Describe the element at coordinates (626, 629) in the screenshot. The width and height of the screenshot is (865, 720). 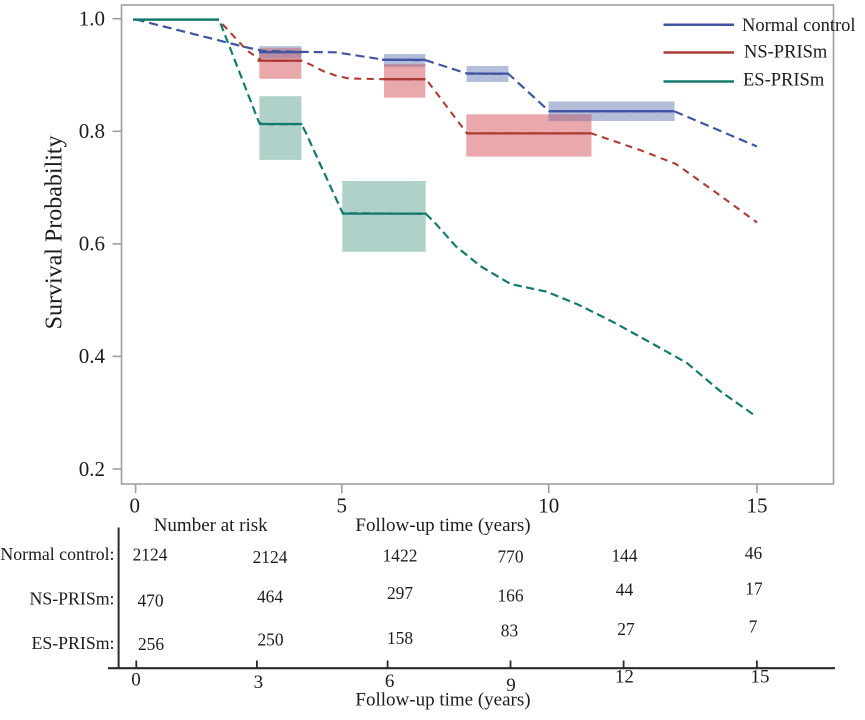
I see `svg-text: 27` at that location.